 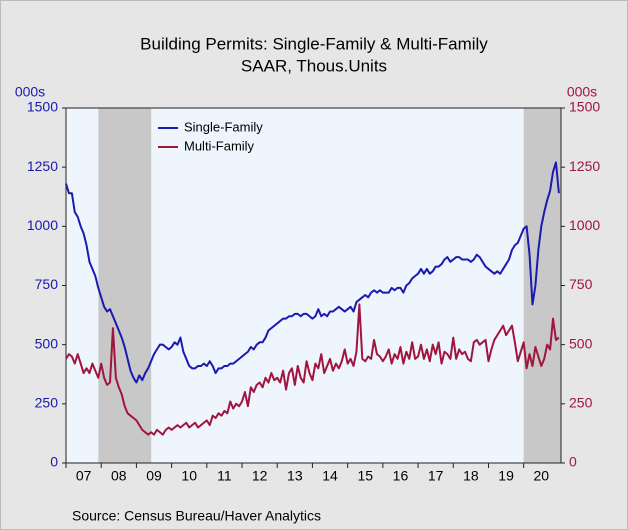 What do you see at coordinates (584, 225) in the screenshot?
I see `y2-tick-label: 1000` at bounding box center [584, 225].